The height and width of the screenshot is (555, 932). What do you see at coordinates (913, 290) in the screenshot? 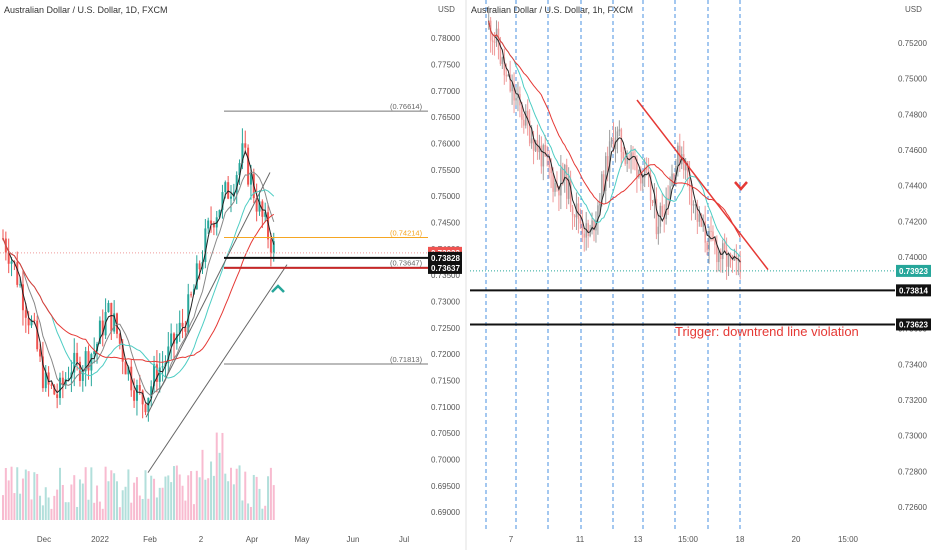
I see `right-price-tag-box` at bounding box center [913, 290].